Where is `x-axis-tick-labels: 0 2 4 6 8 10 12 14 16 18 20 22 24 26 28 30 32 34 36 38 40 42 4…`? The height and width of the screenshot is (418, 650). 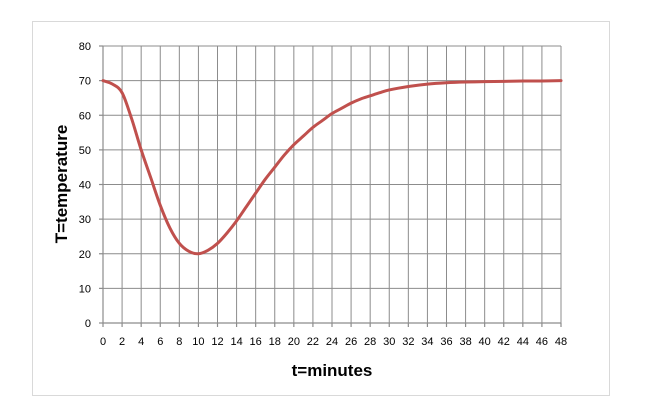 x-axis-tick-labels: 0 2 4 6 8 10 12 14 16 18 20 22 24 26 28 30 32 34 36 38 40 42 4… is located at coordinates (333, 342).